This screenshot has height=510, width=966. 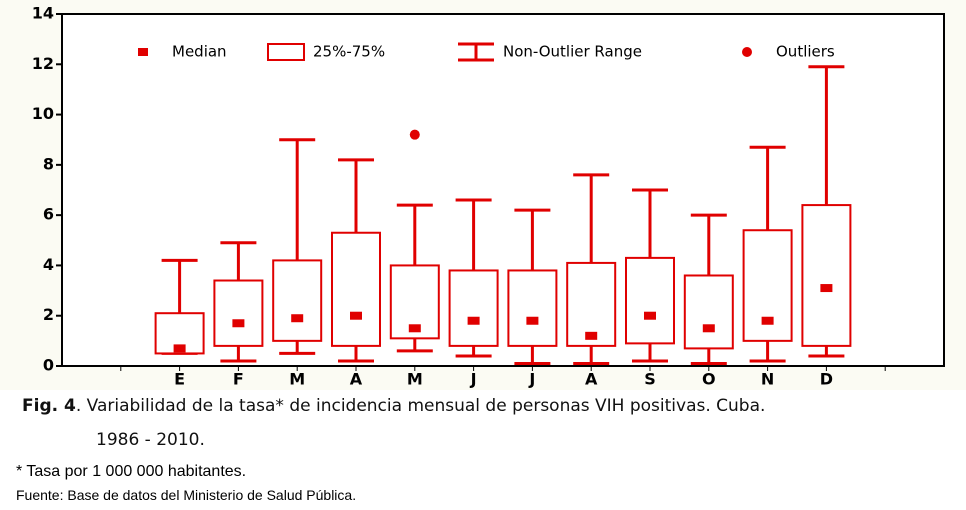 What do you see at coordinates (48, 214) in the screenshot?
I see `y-tick-label: 6` at bounding box center [48, 214].